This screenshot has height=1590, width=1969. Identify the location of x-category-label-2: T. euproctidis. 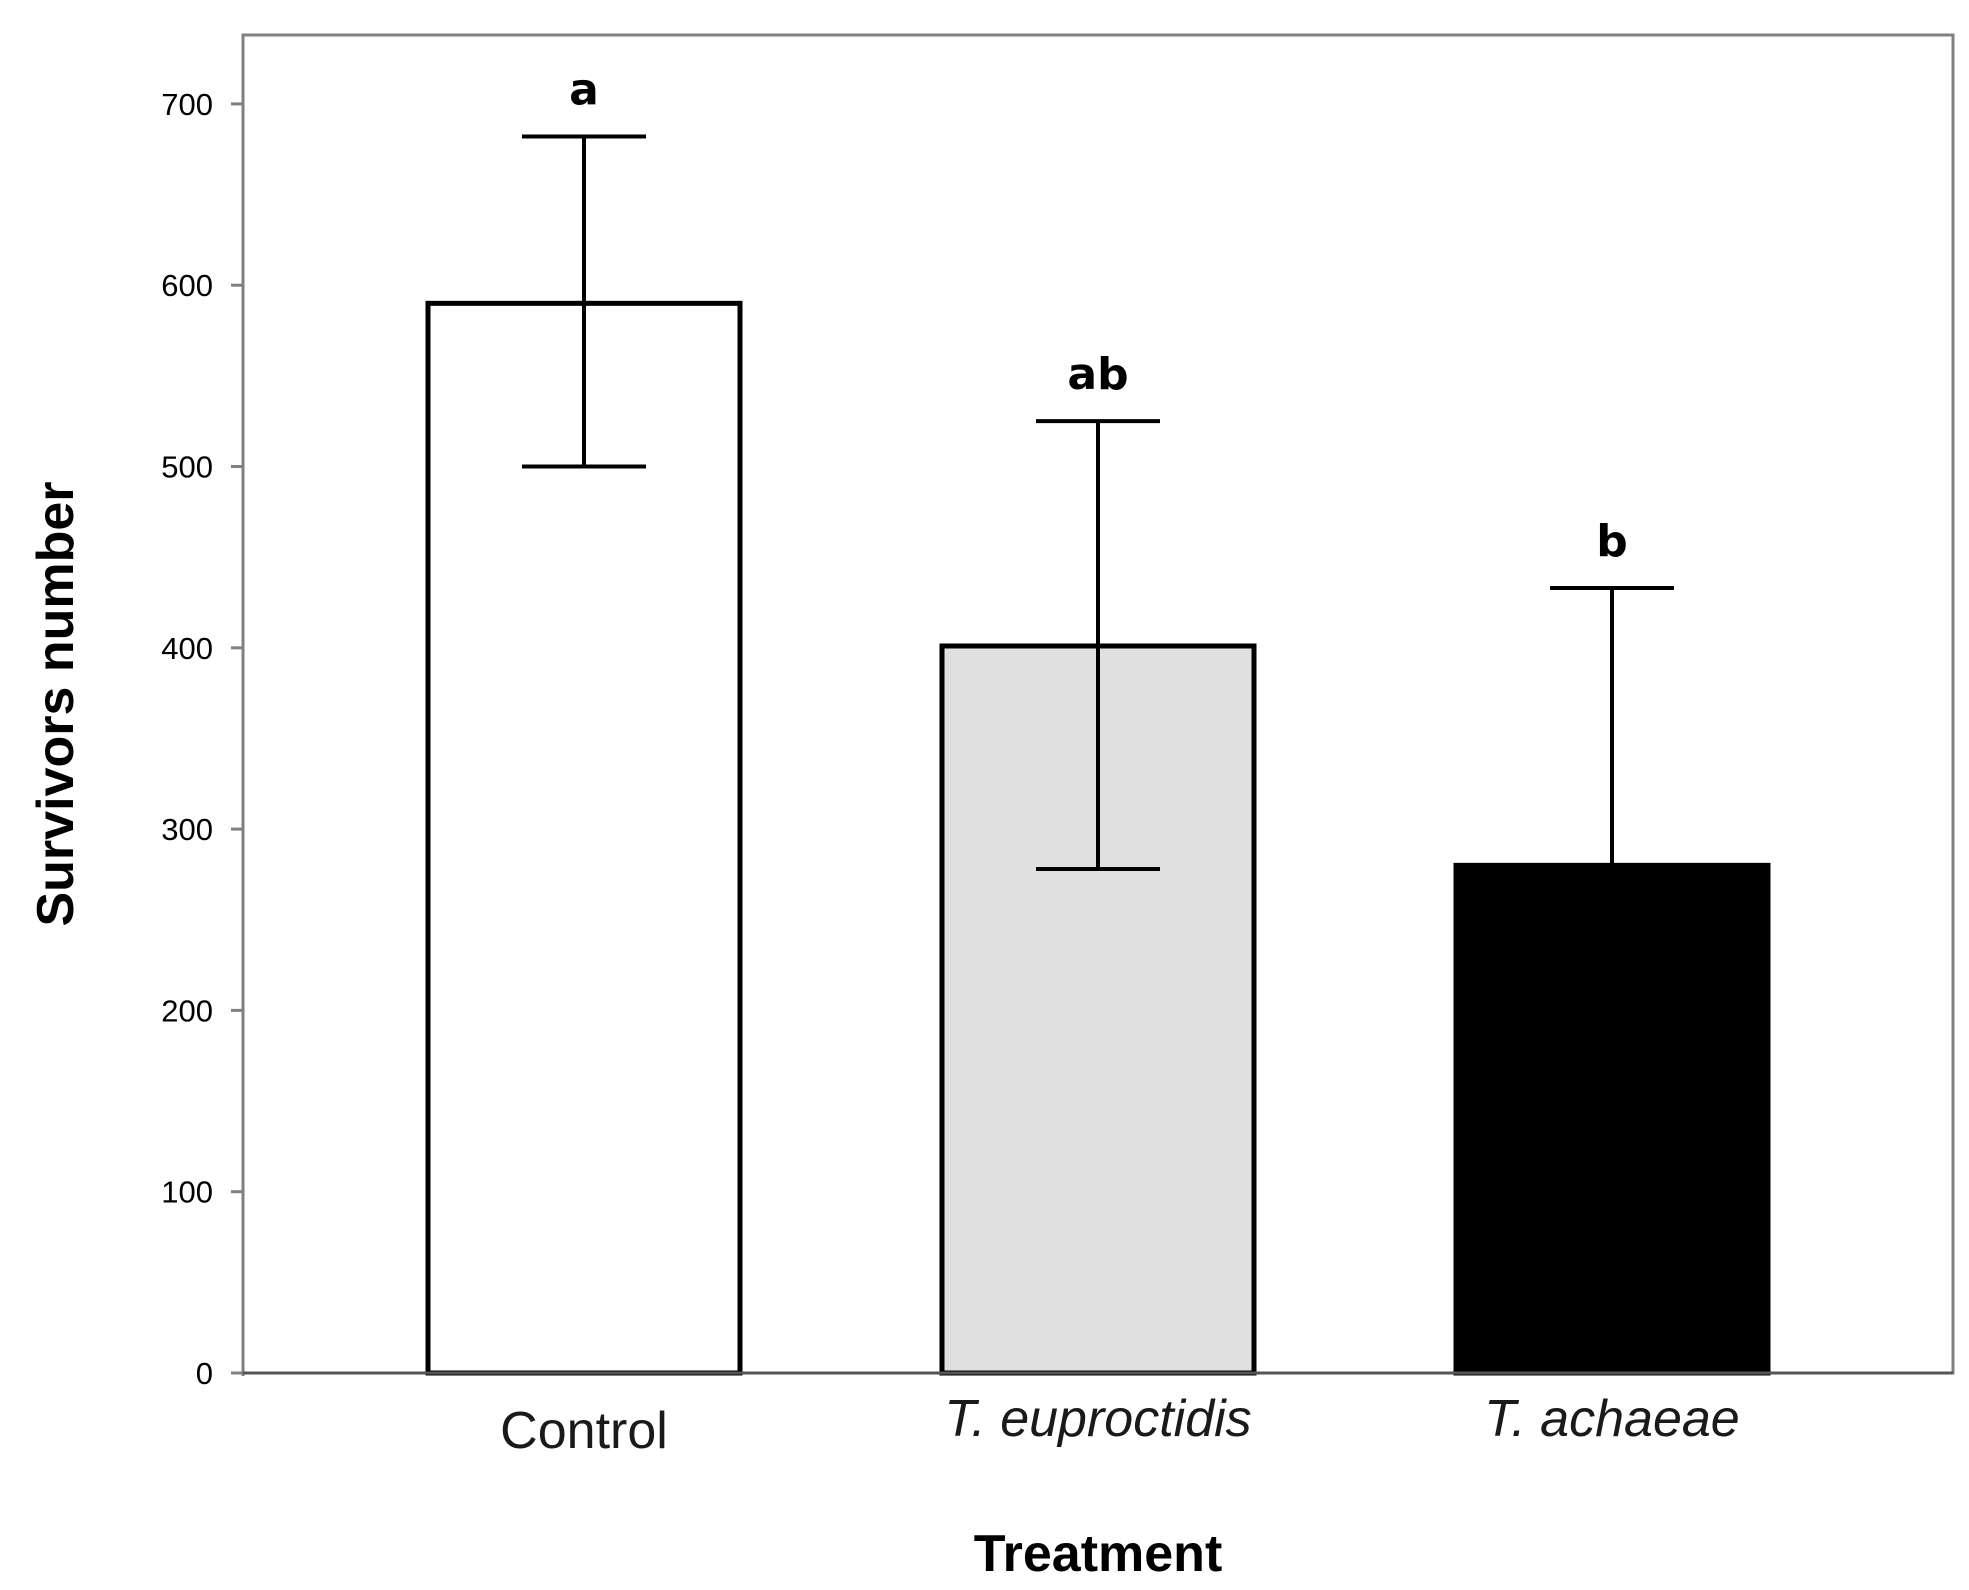
(1097, 1419).